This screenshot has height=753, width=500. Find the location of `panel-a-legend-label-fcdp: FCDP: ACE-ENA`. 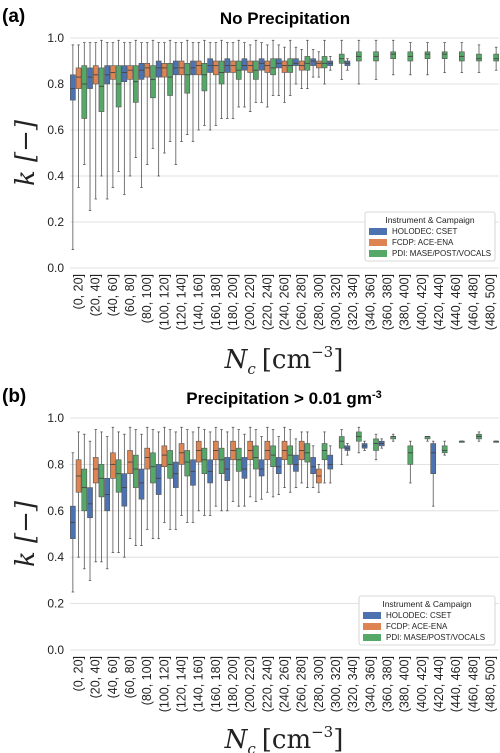

panel-a-legend-label-fcdp: FCDP: ACE-ENA is located at coordinates (423, 242).